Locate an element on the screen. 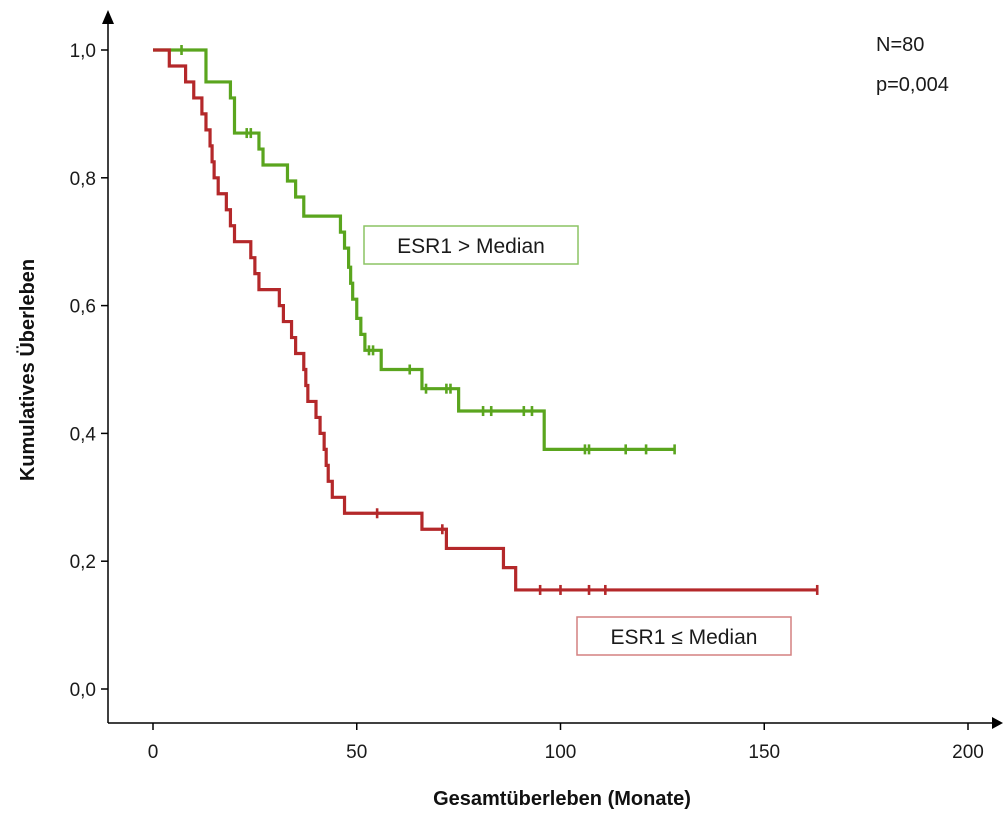  legend-text-esr1-low: ESR1 ≤ Median is located at coordinates (684, 637).